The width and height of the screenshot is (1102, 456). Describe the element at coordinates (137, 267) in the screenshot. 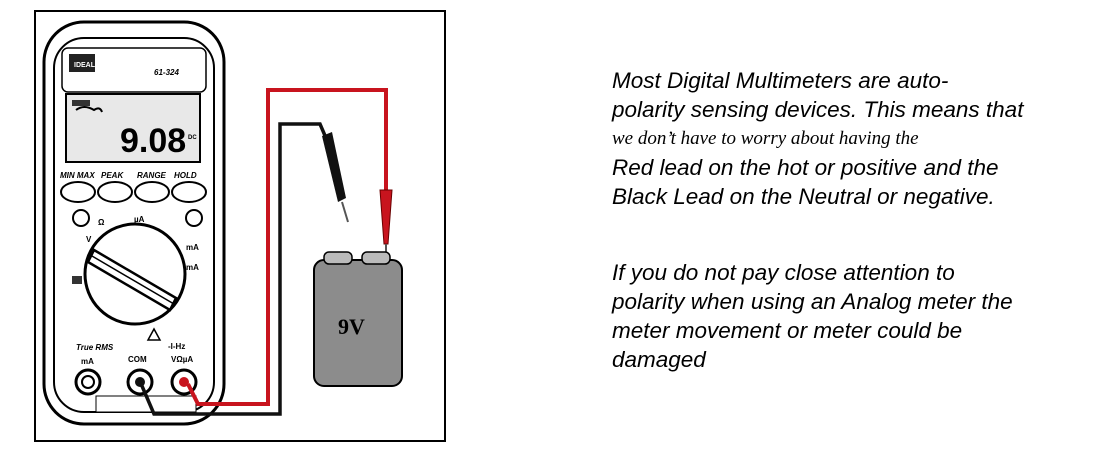

I see `rotary-dial: V Ω µA mA mA` at that location.